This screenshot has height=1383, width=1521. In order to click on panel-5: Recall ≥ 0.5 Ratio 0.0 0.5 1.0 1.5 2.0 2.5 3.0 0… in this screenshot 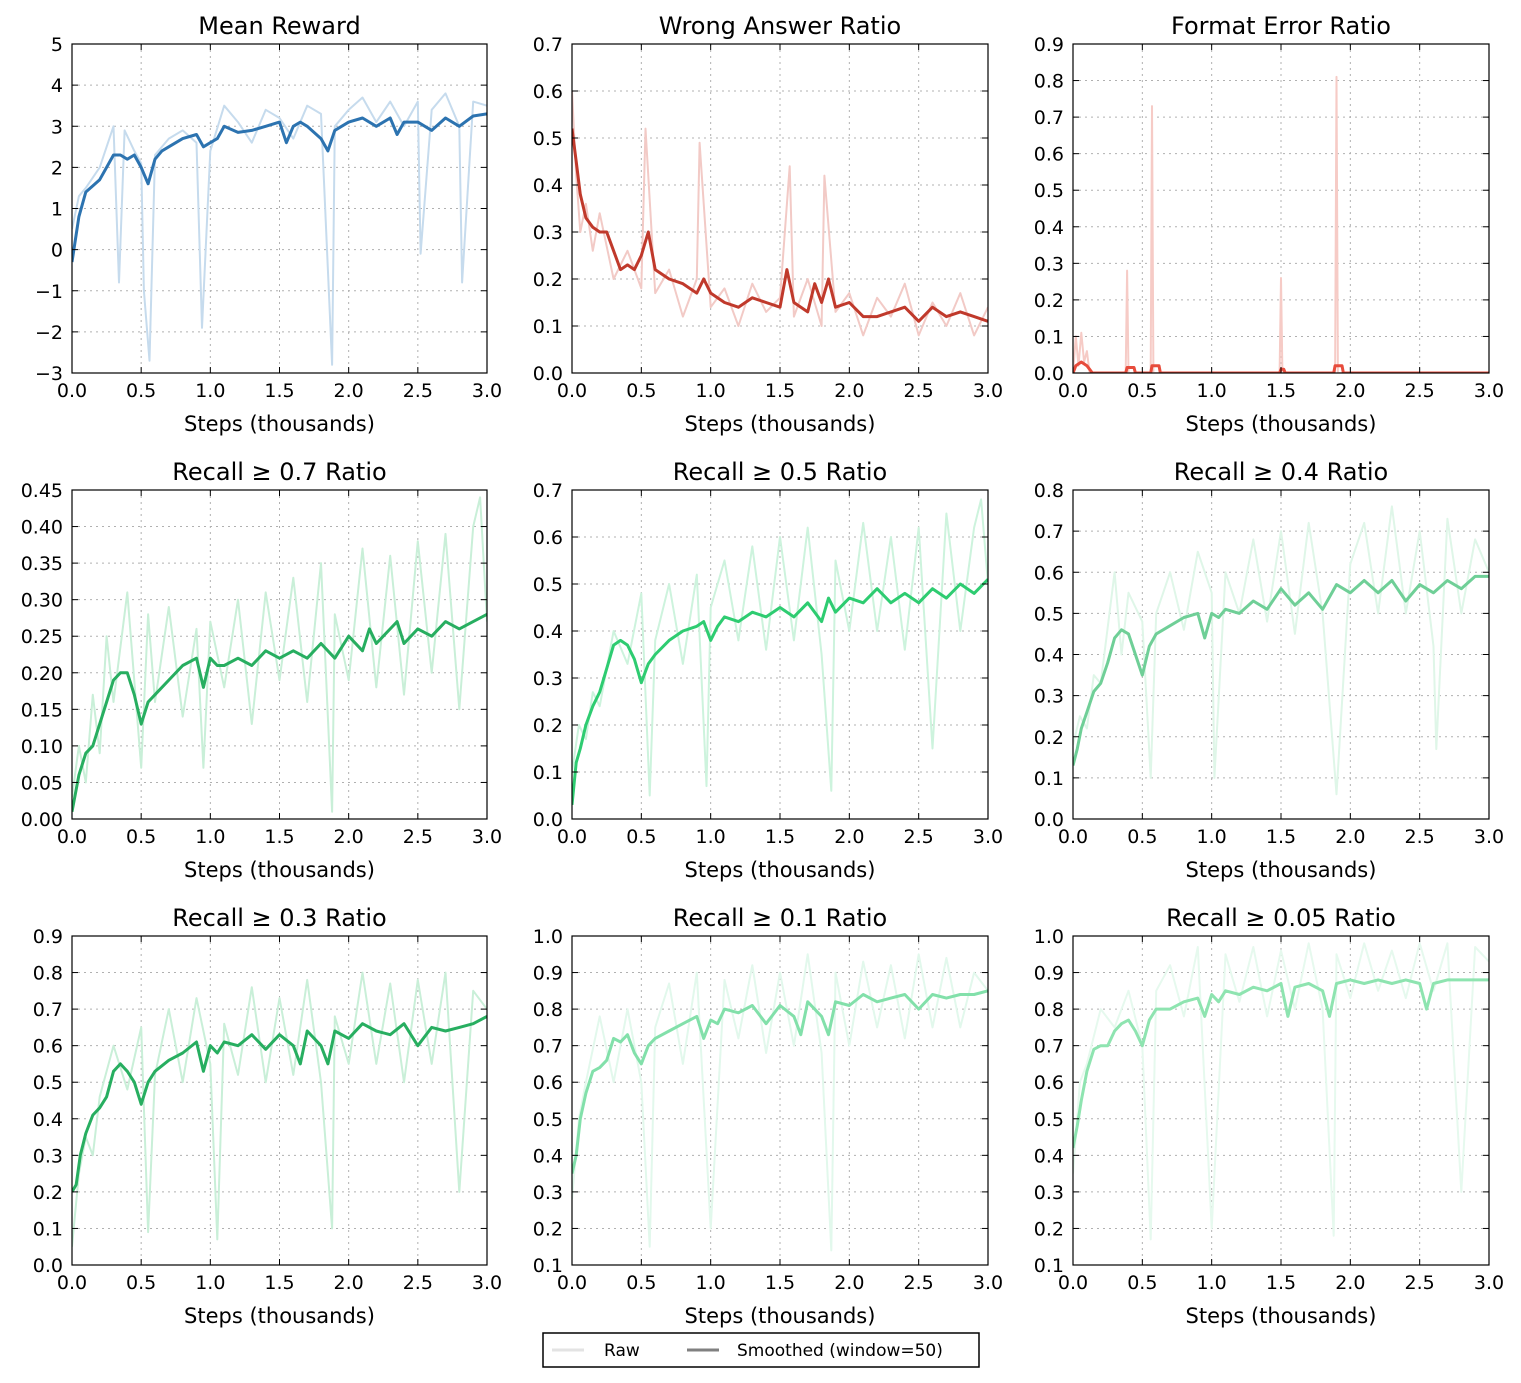, I will do `click(768, 670)`.